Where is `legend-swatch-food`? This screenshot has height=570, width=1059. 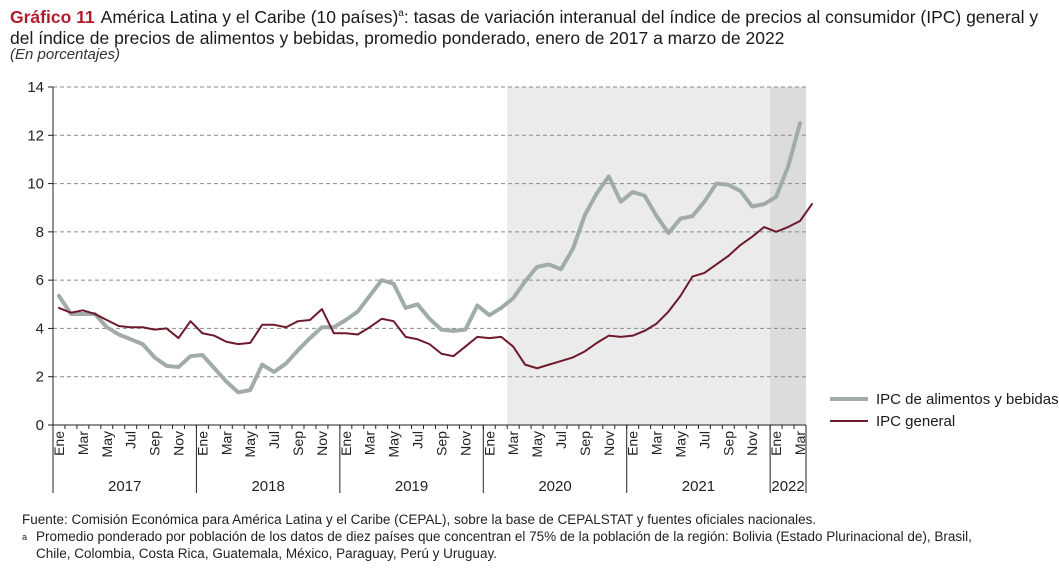 legend-swatch-food is located at coordinates (849, 399).